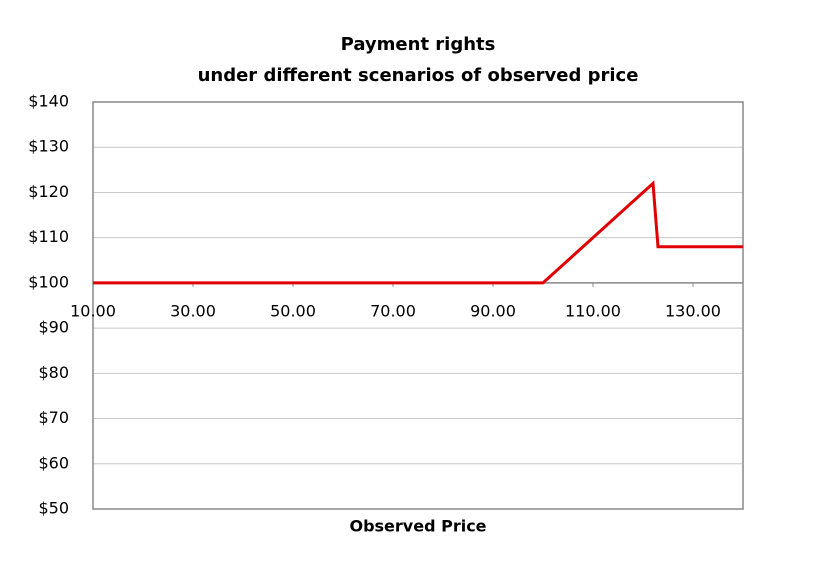 This screenshot has width=834, height=570. I want to click on y-tick-label: $60, so click(53, 462).